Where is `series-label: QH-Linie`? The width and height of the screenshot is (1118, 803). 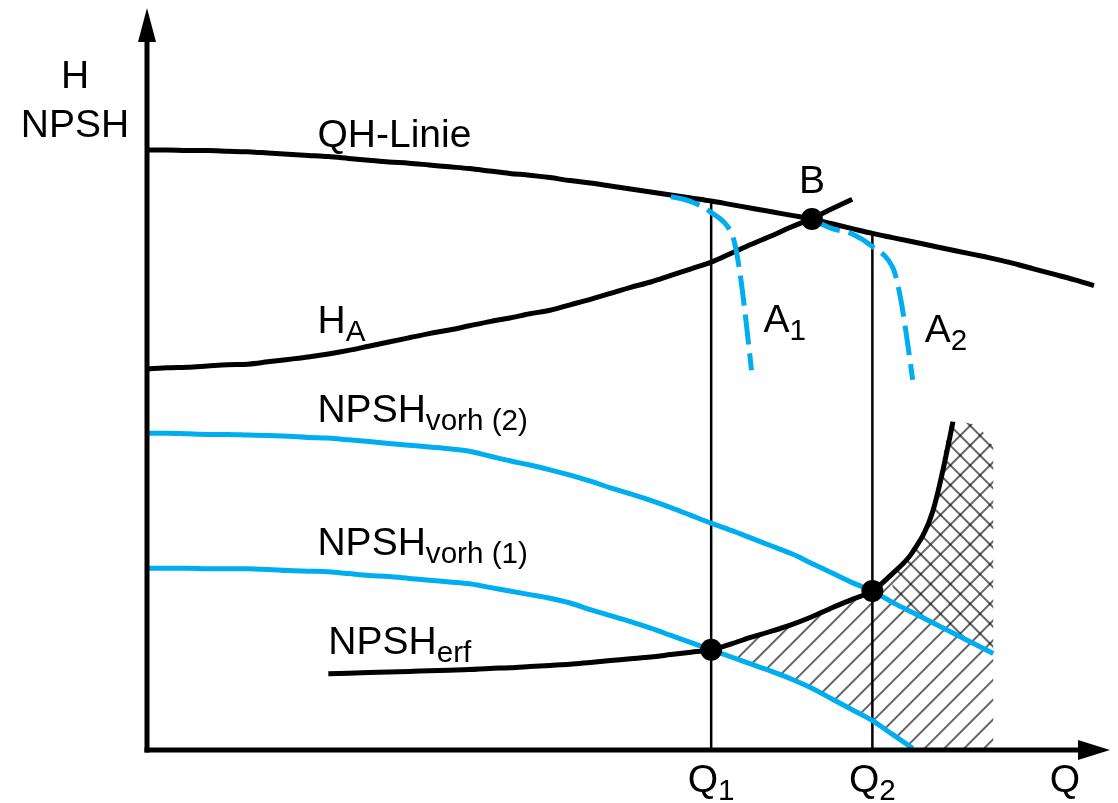
series-label: QH-Linie is located at coordinates (394, 133).